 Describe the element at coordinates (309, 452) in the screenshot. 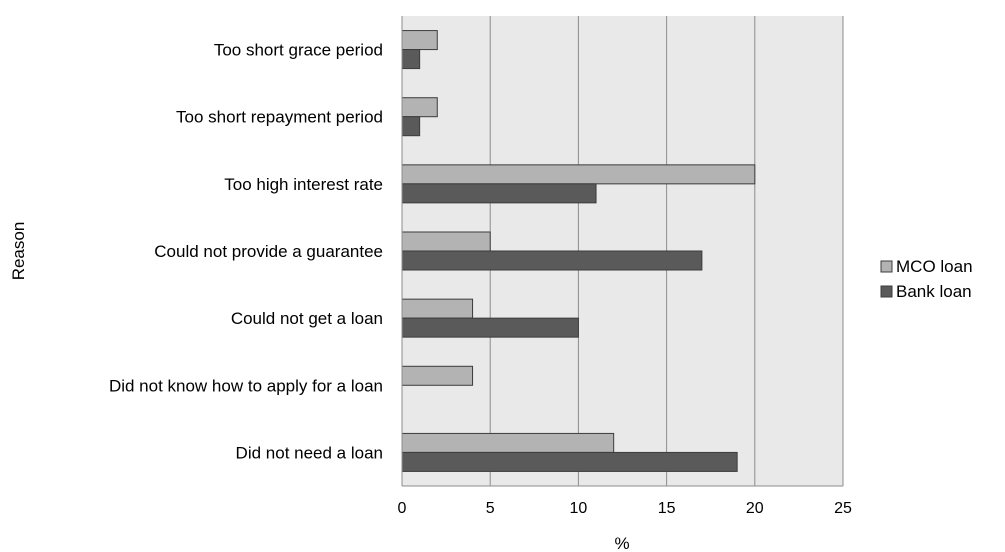

I see `category-label: Did not need a loan` at that location.